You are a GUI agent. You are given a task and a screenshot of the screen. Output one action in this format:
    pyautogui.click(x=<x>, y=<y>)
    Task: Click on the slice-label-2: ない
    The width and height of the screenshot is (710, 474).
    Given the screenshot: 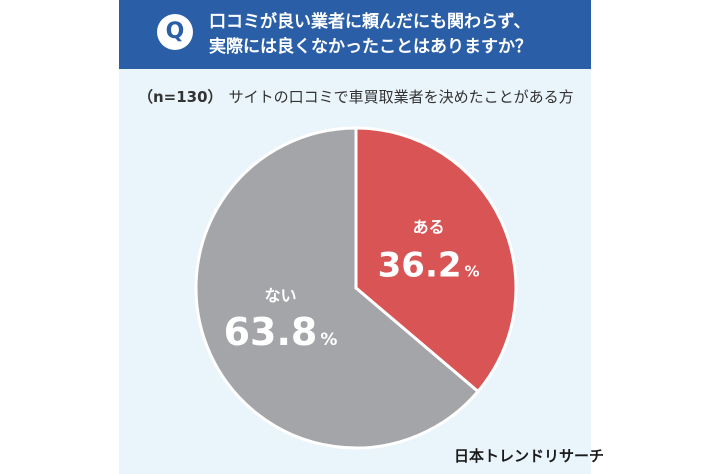 What is the action you would take?
    pyautogui.click(x=280, y=295)
    